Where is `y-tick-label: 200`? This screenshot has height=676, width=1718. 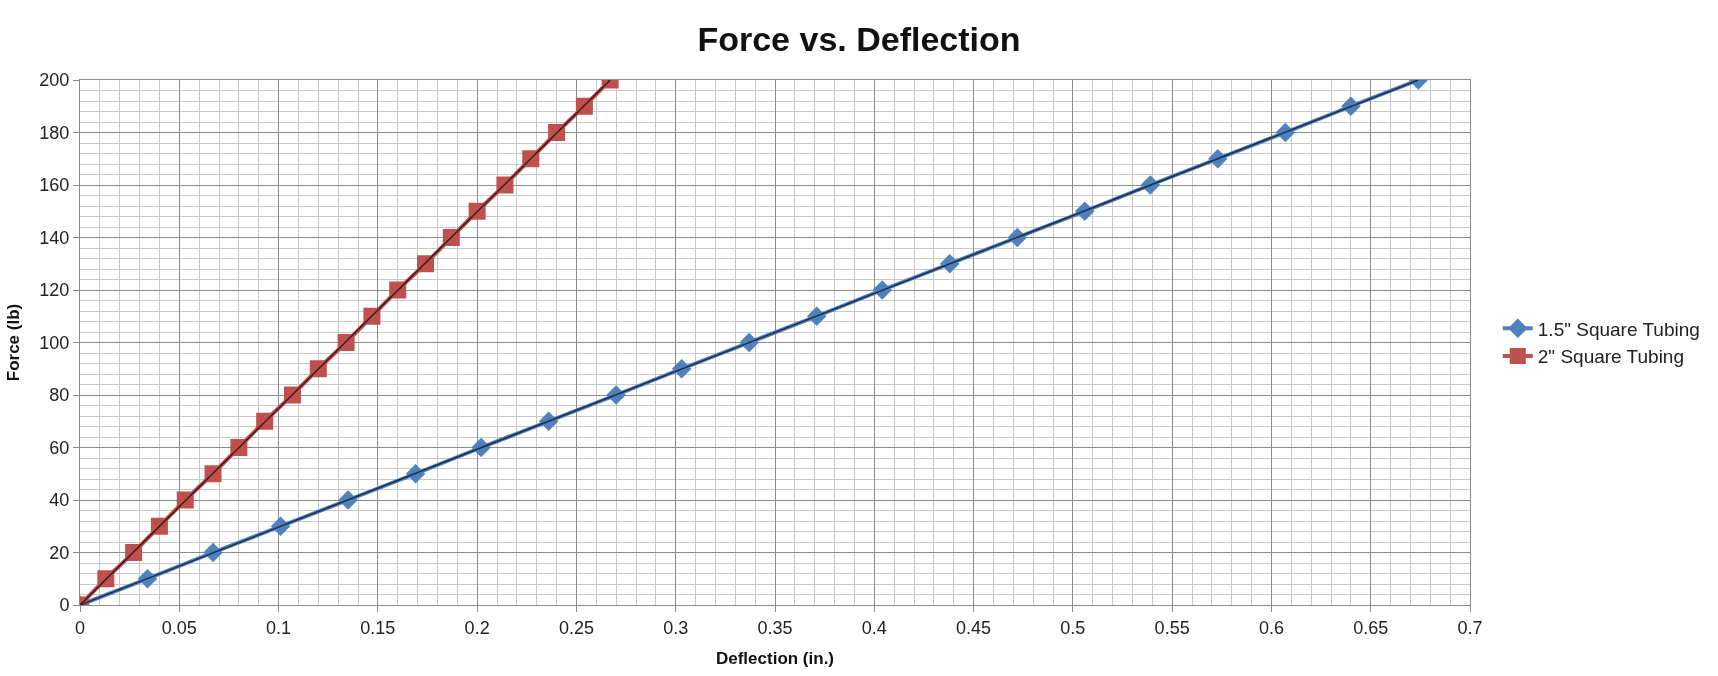
y-tick-label: 200 is located at coordinates (54, 80).